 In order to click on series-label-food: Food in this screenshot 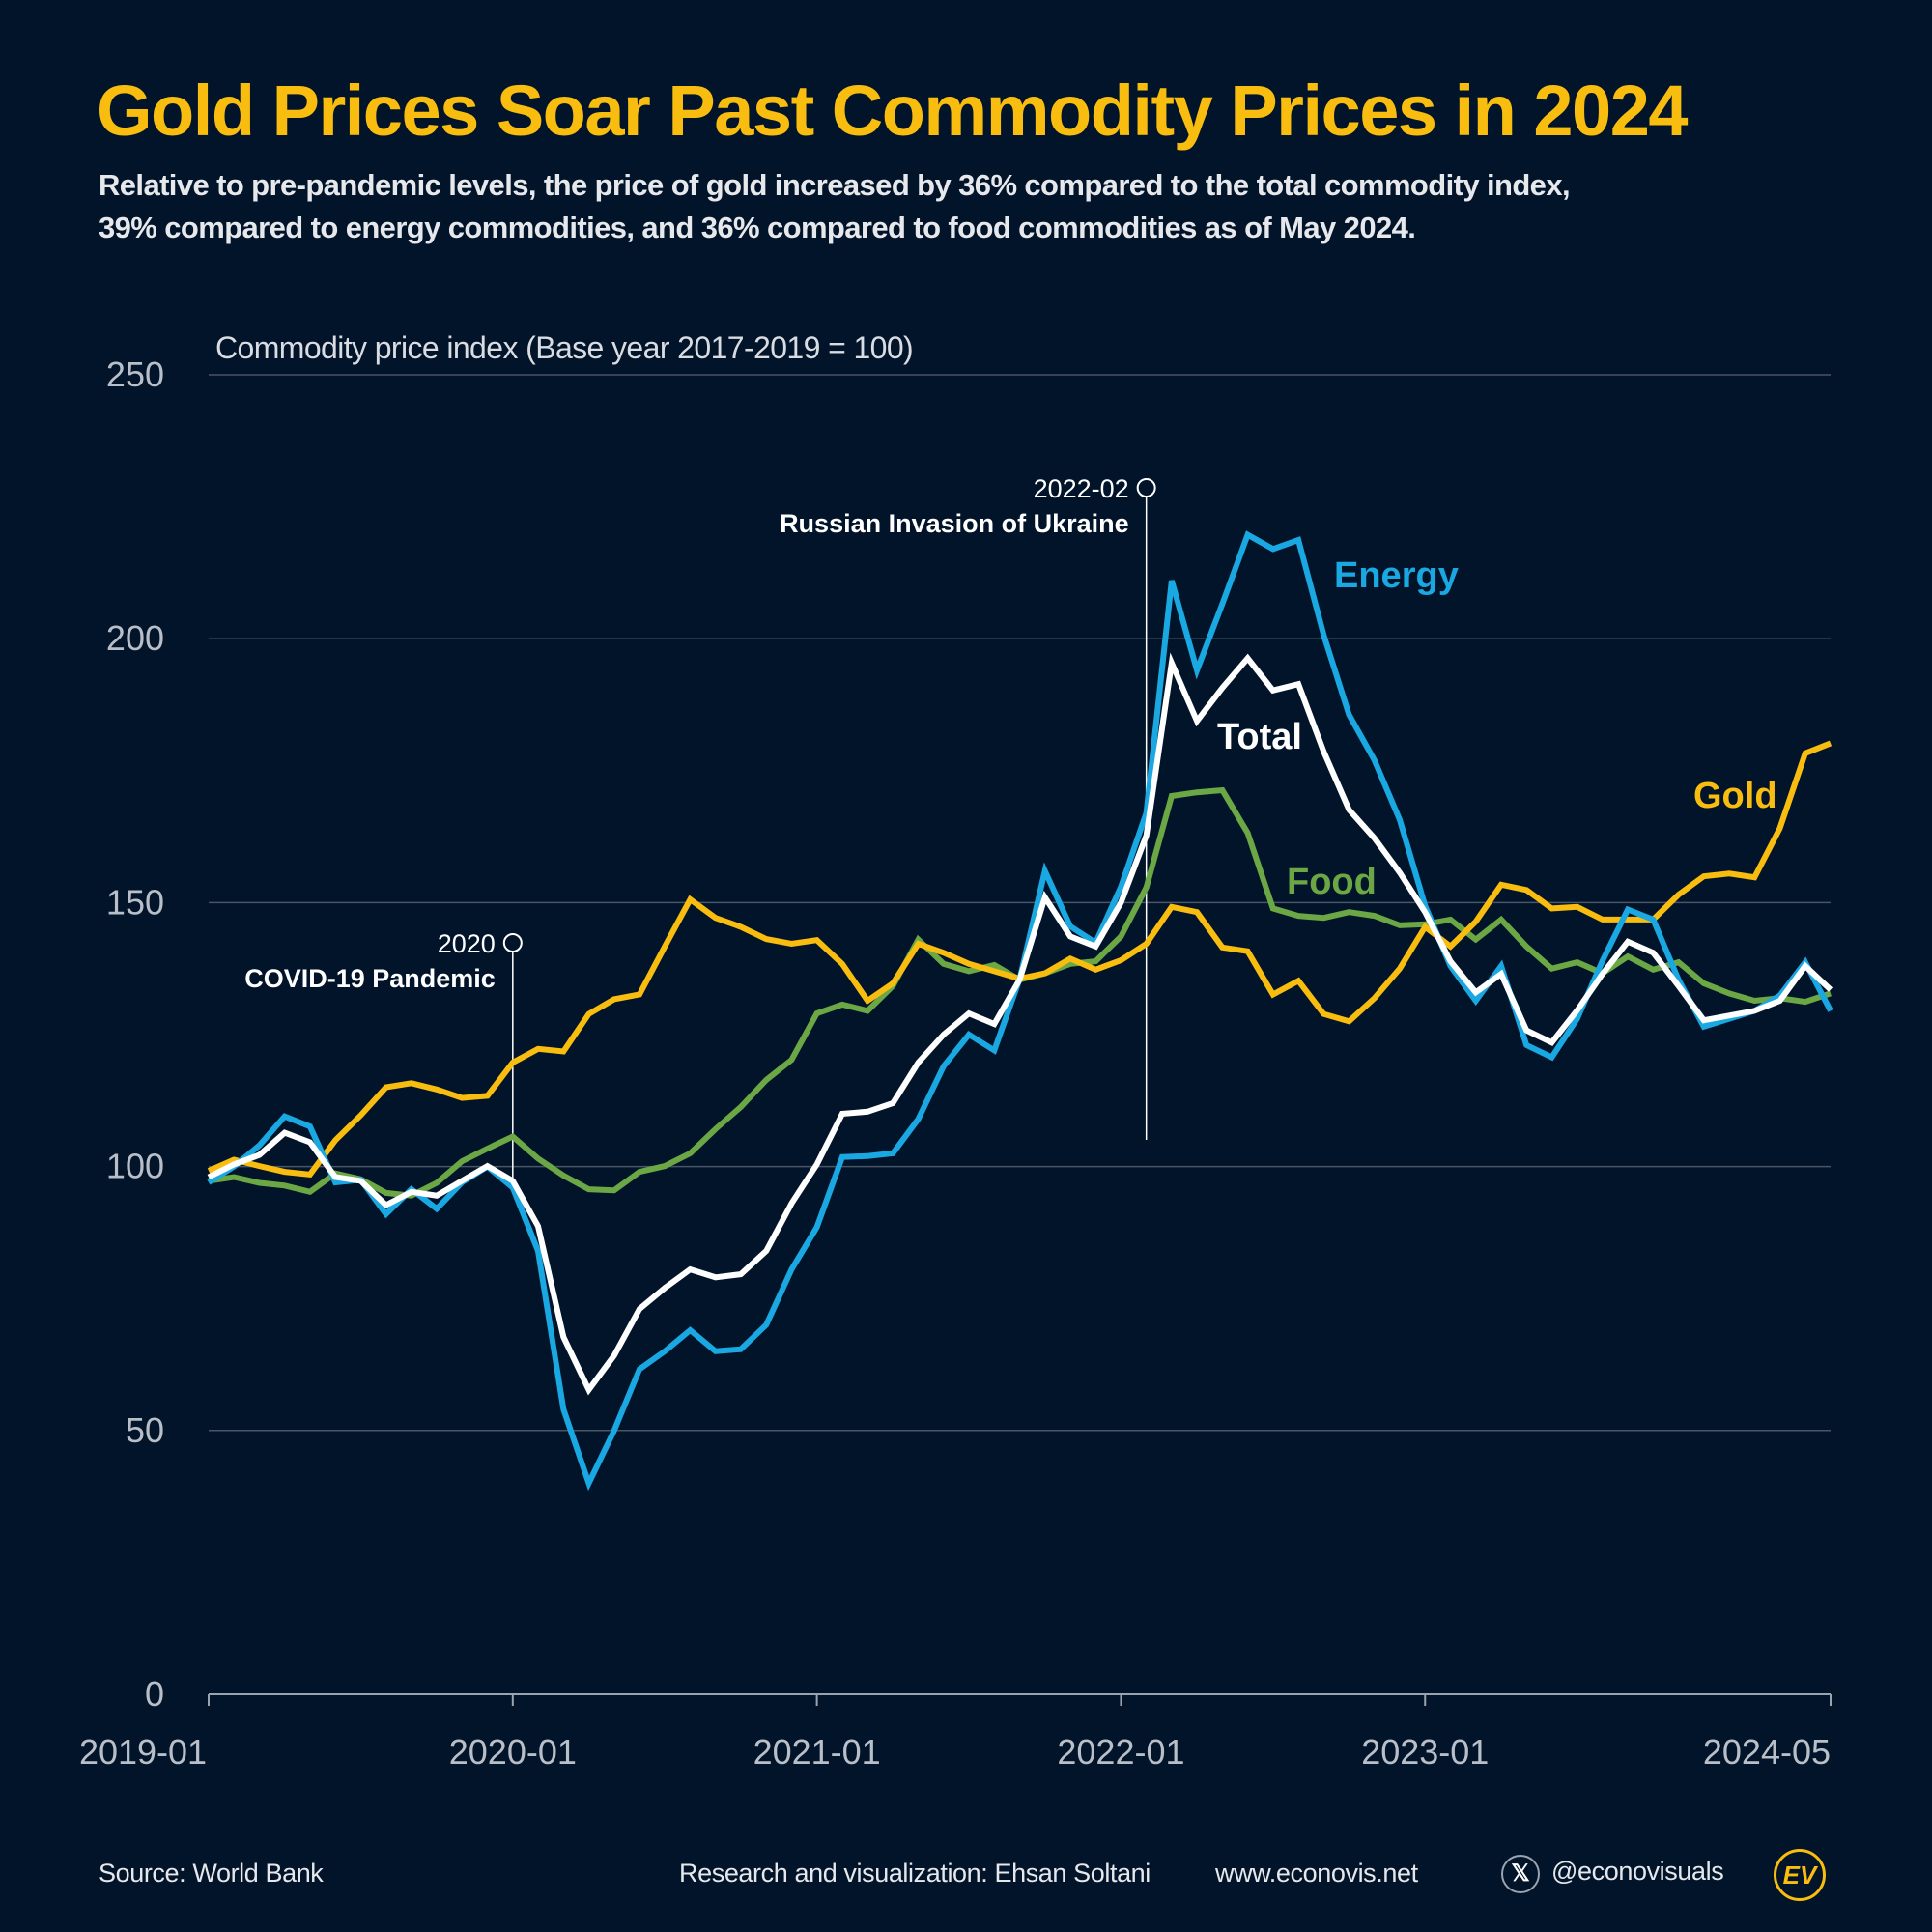, I will do `click(1332, 882)`.